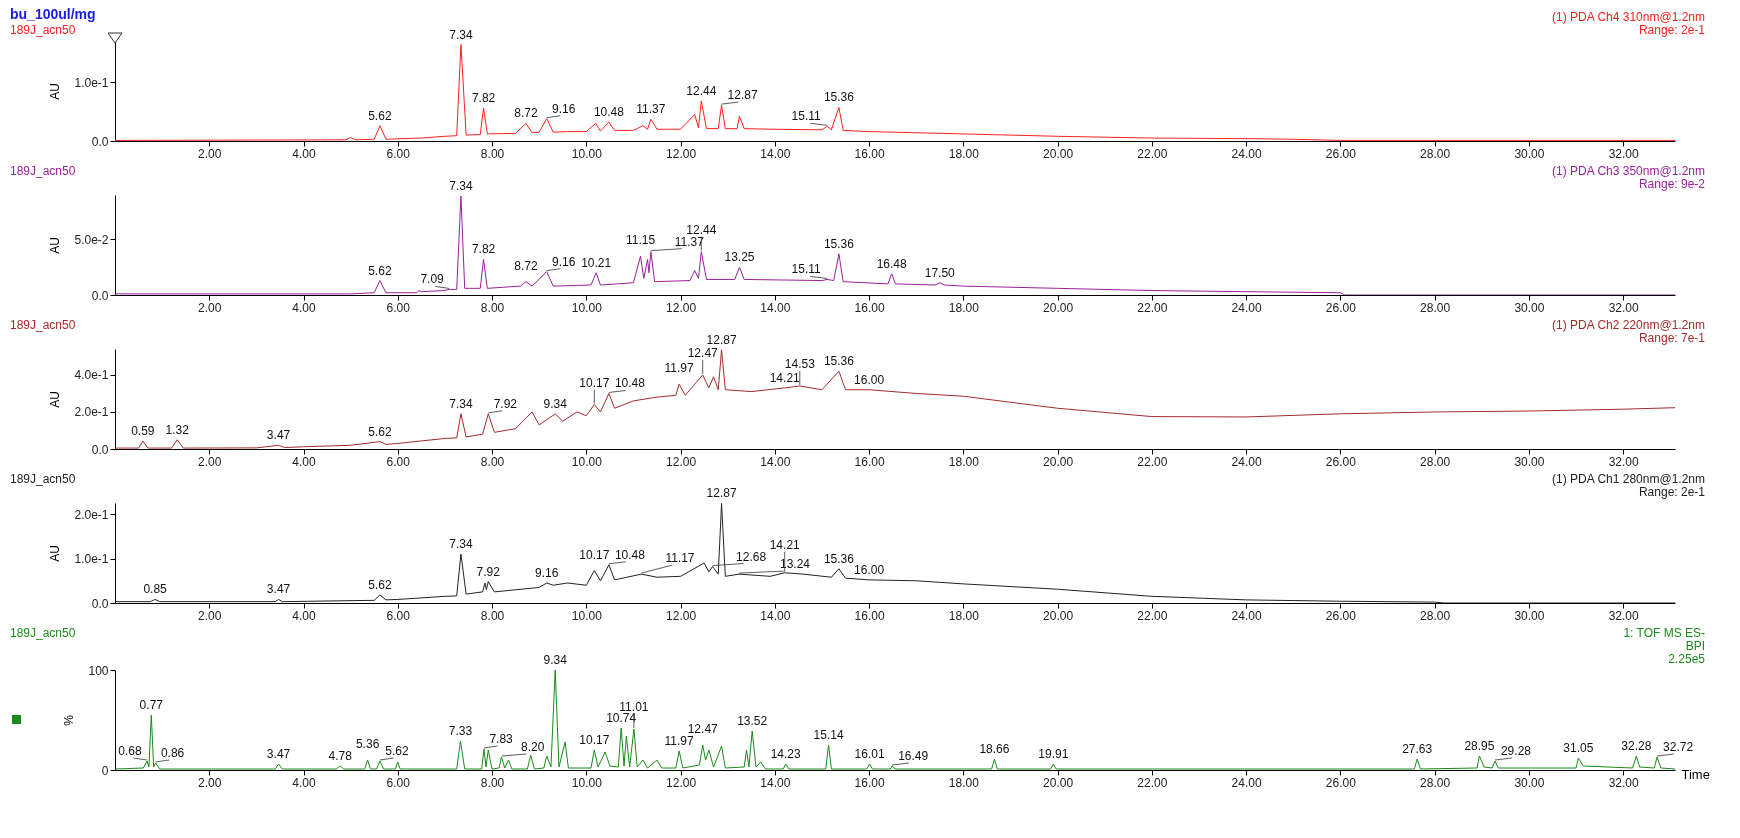 The image size is (1740, 838). Describe the element at coordinates (800, 364) in the screenshot. I see `annotation: 14.53` at that location.